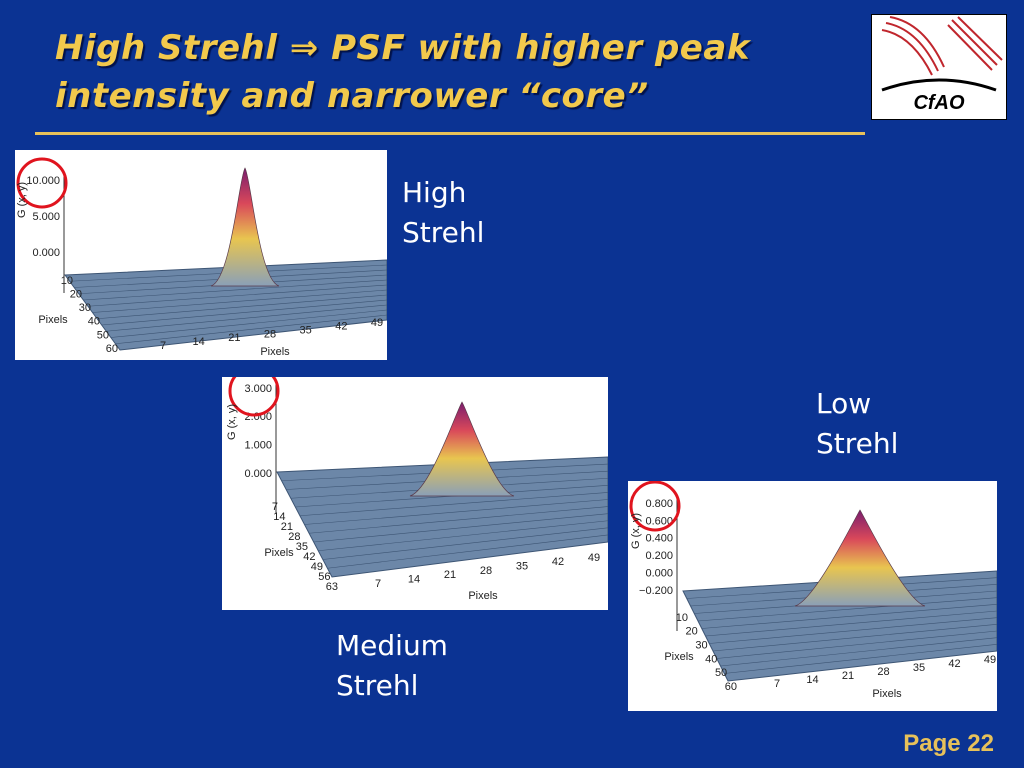  I want to click on z-tick-label: 0.600, so click(659, 521).